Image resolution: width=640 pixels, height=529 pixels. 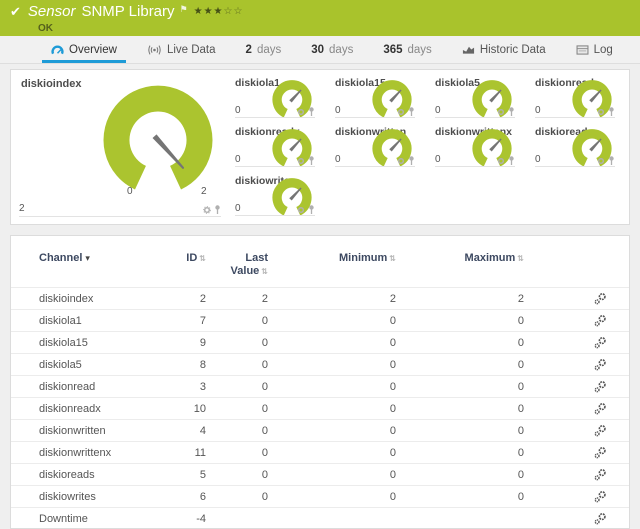 I want to click on tab-historic-data: Historic Data, so click(x=504, y=49).